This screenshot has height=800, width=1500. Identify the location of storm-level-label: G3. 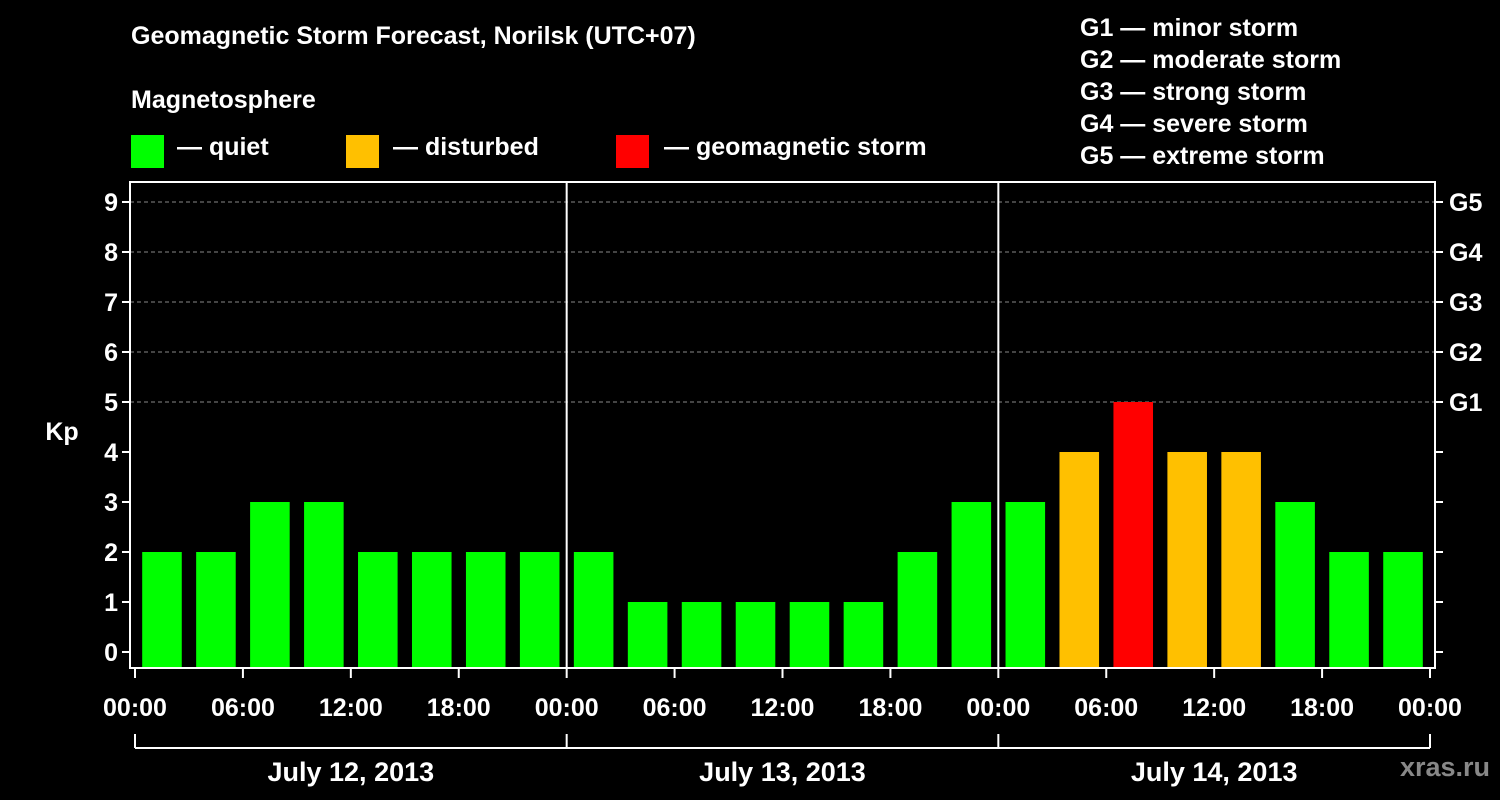
(1465, 303).